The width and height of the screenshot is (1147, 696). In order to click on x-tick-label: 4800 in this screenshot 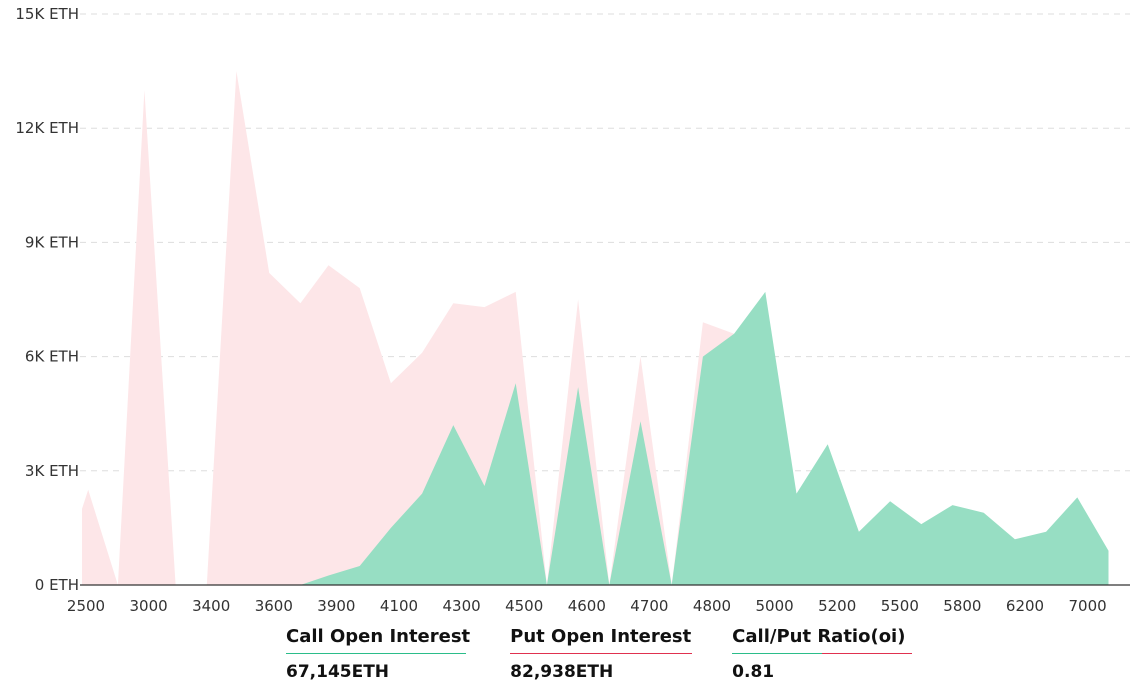, I will do `click(712, 606)`.